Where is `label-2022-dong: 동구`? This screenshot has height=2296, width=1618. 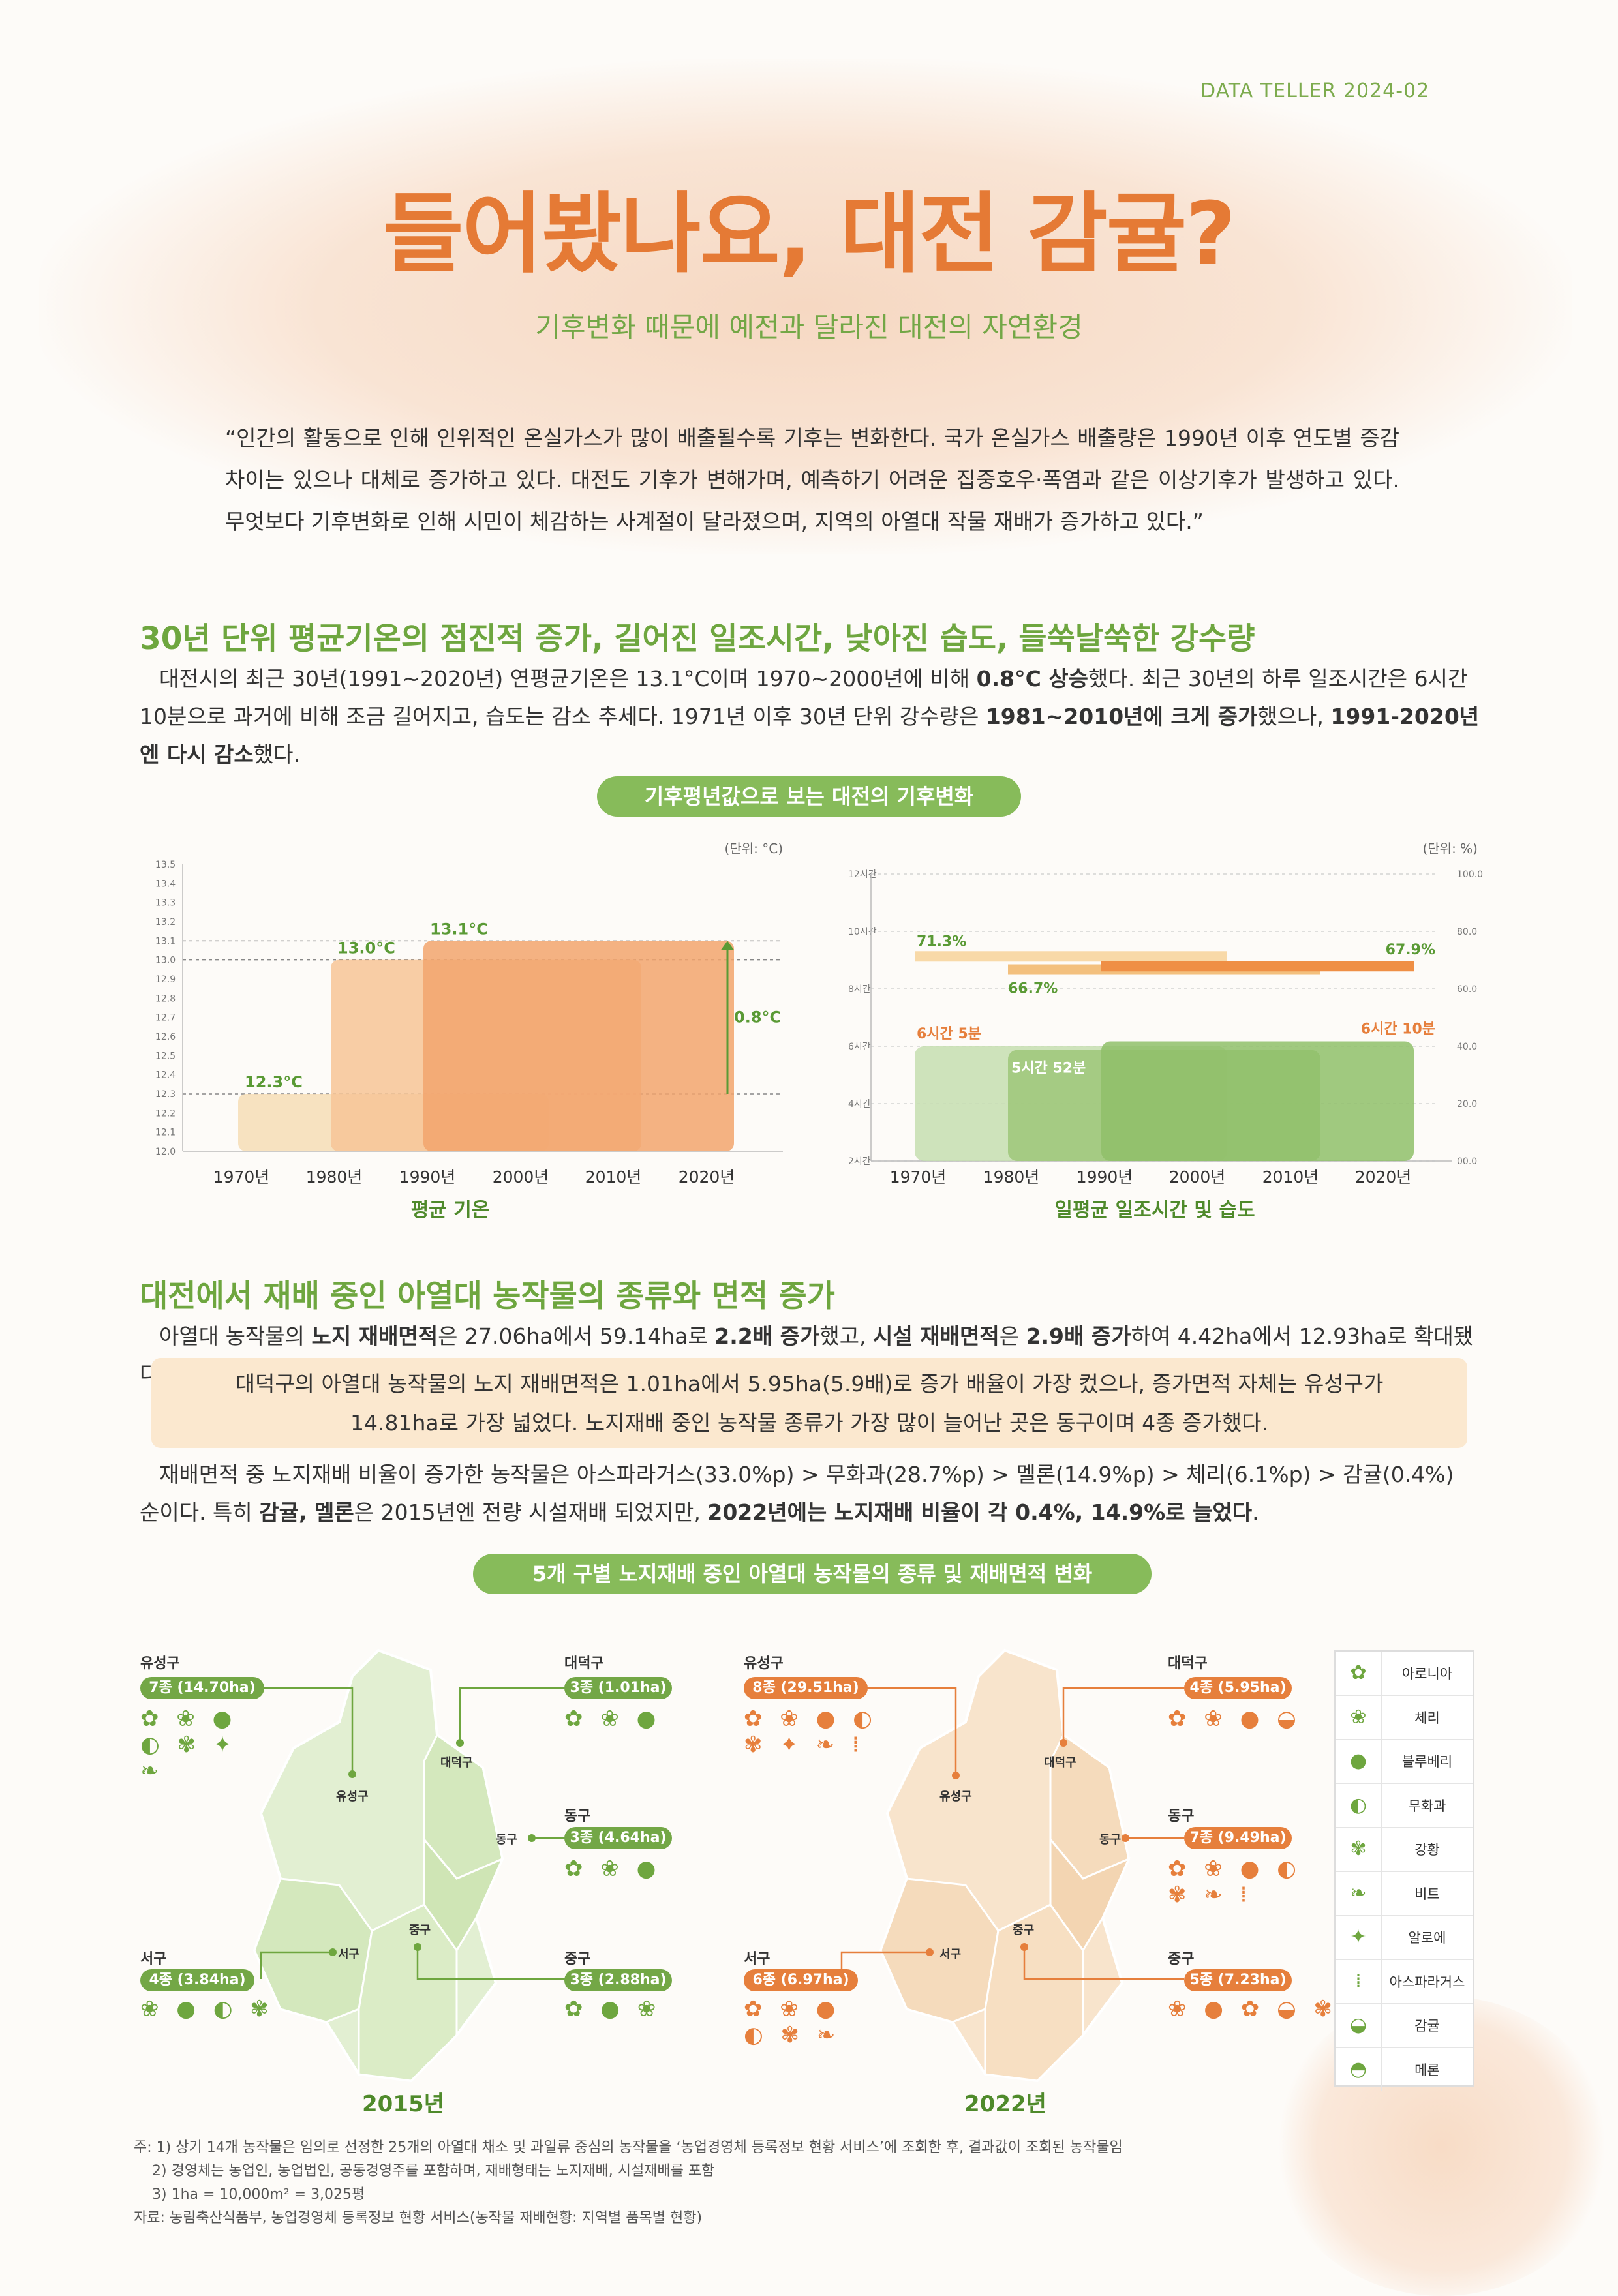
label-2022-dong: 동구 is located at coordinates (1181, 1816).